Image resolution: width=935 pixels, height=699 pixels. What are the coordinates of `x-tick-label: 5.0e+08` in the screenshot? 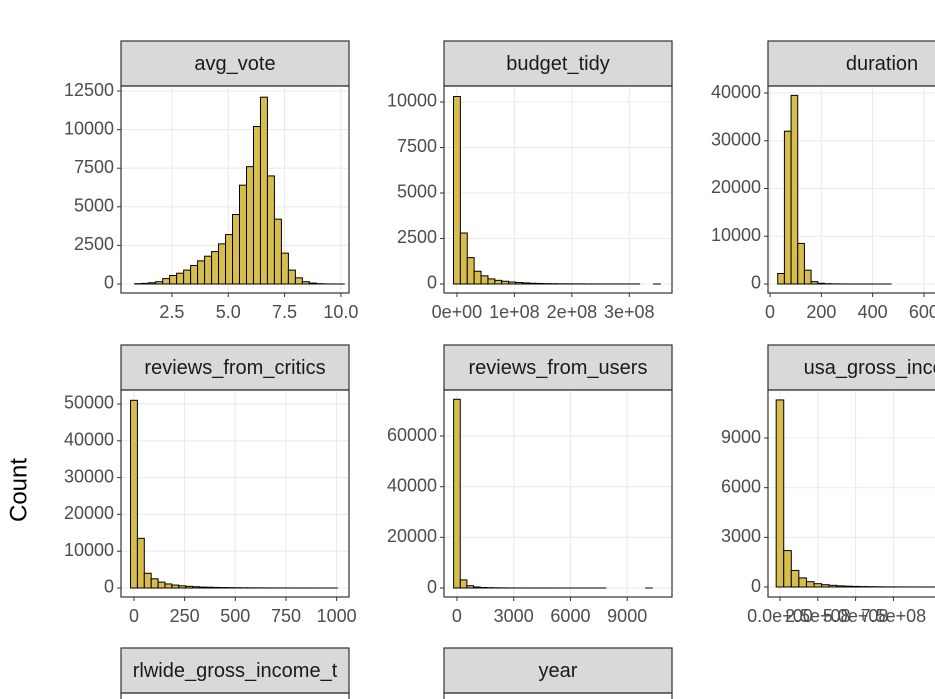 It's located at (856, 616).